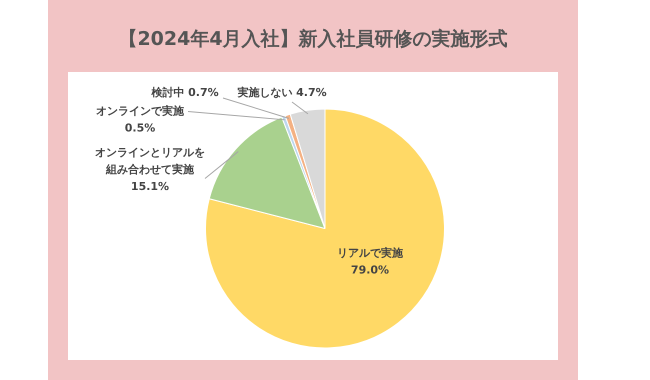  What do you see at coordinates (184, 92) in the screenshot?
I see `slice-label: 検討中 0.7%` at bounding box center [184, 92].